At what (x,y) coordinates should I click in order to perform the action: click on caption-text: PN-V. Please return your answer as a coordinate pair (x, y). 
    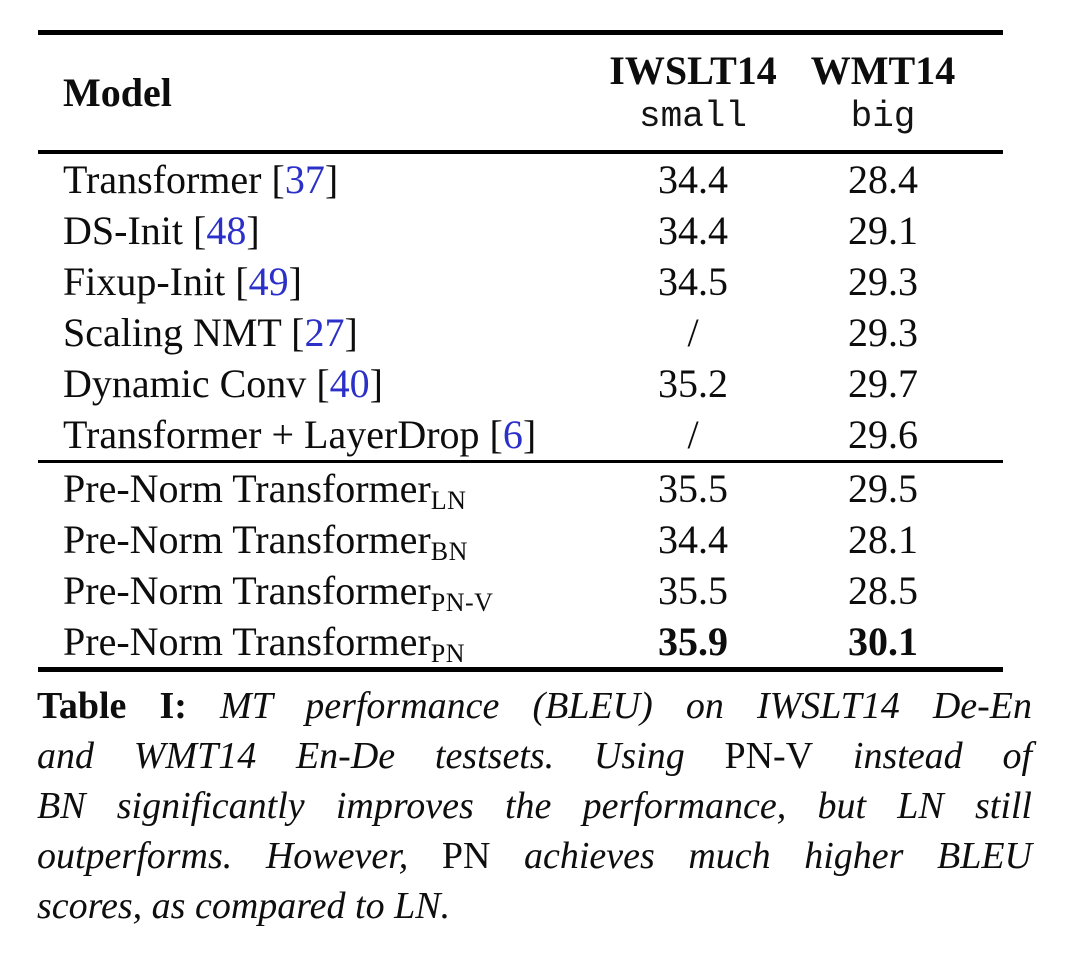
    Looking at the image, I should click on (769, 756).